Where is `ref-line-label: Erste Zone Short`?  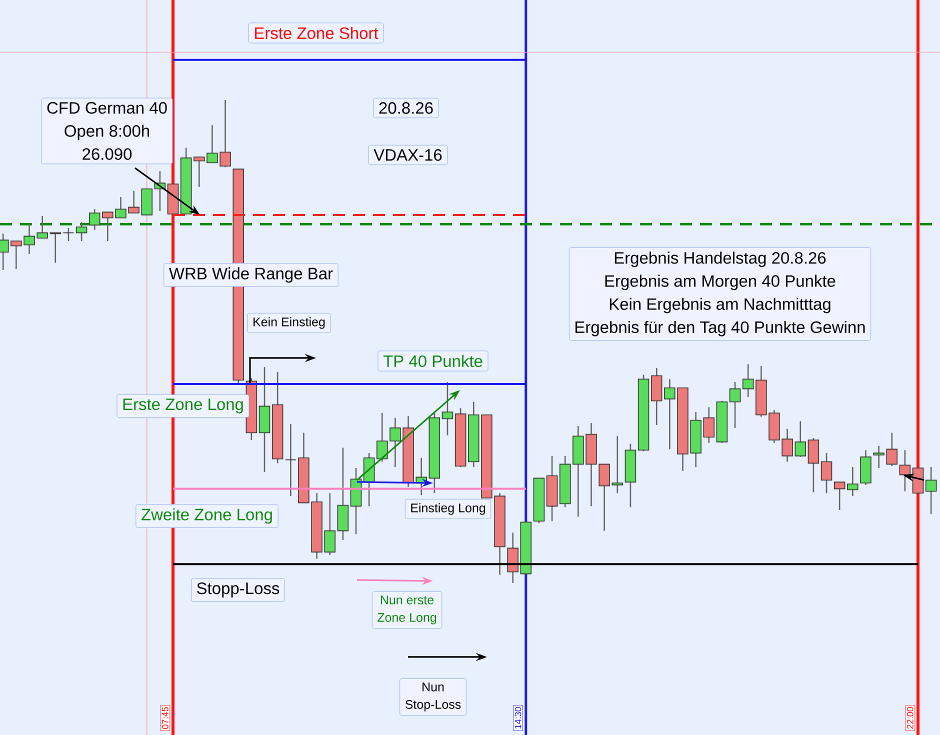
ref-line-label: Erste Zone Short is located at coordinates (316, 33).